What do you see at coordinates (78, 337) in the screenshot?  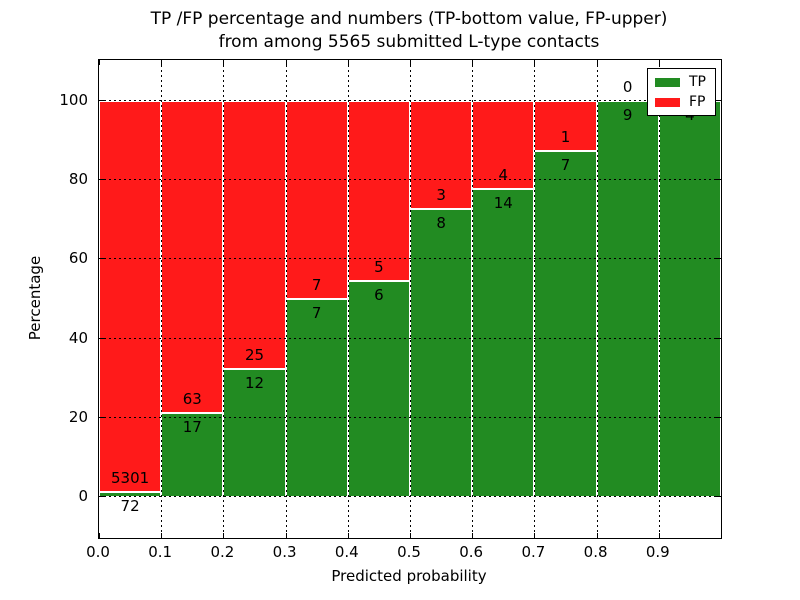 I see `y-tick-label: 40` at bounding box center [78, 337].